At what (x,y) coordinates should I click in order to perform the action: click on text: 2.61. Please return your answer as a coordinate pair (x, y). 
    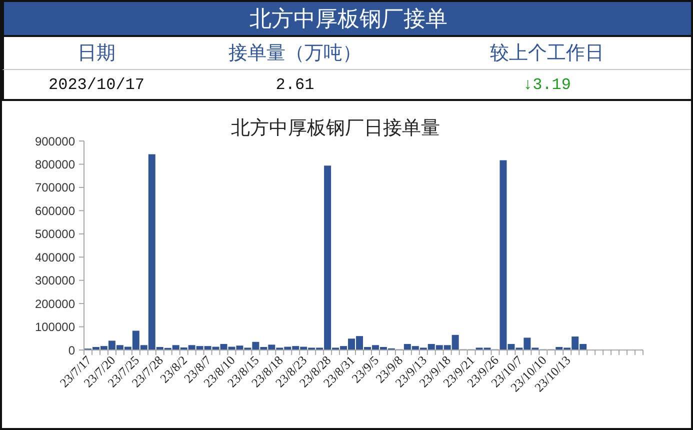
    Looking at the image, I should click on (295, 85).